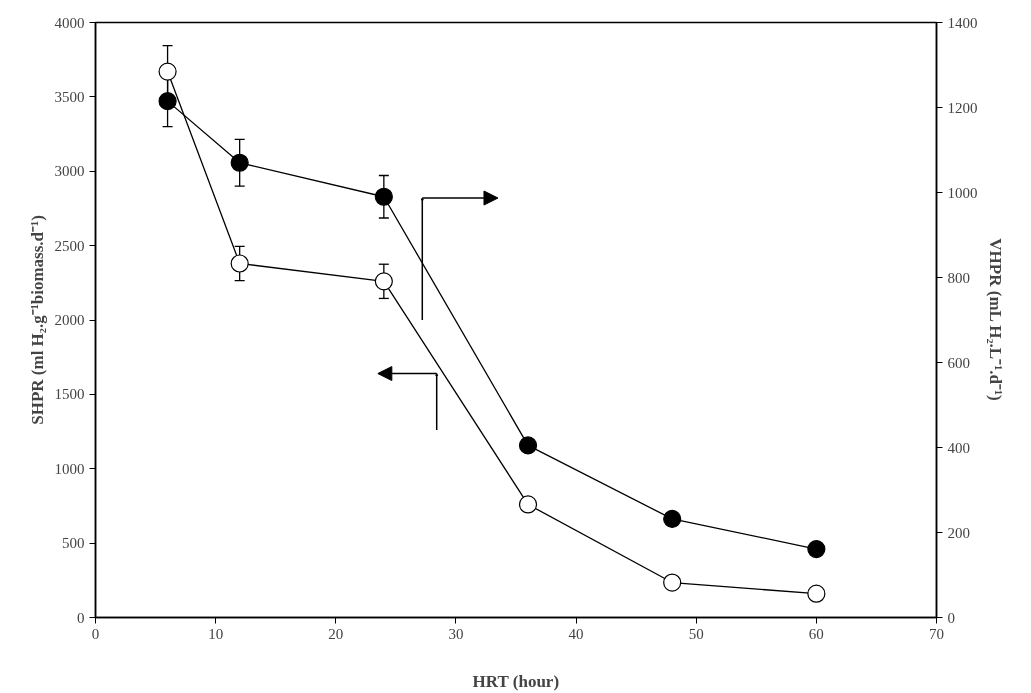 Image resolution: width=1031 pixels, height=693 pixels. I want to click on x-tick-label: 30, so click(456, 633).